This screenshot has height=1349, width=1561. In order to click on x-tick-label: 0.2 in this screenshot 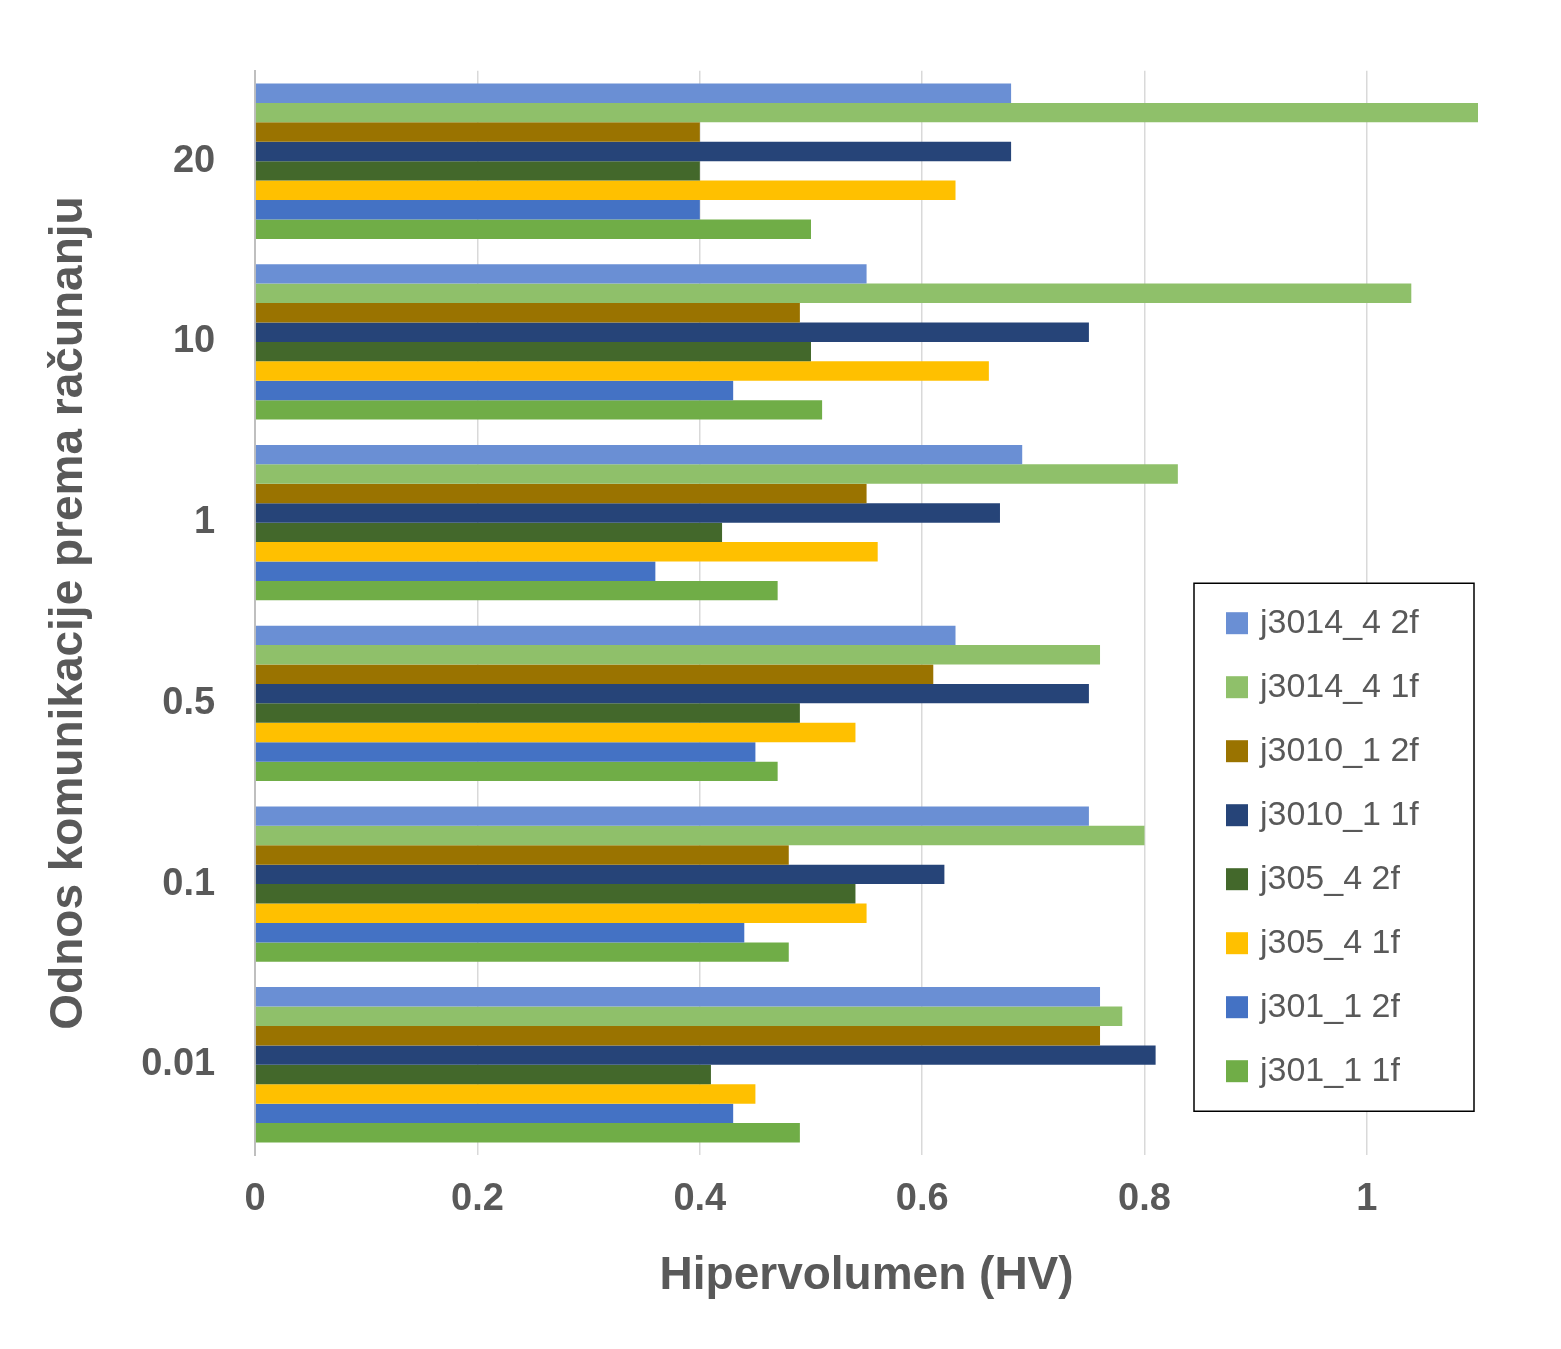, I will do `click(477, 1197)`.